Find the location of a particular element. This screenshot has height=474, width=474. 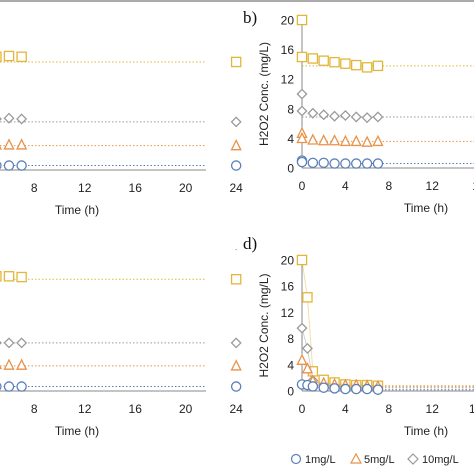

panel-label-b: b) is located at coordinates (250, 17).